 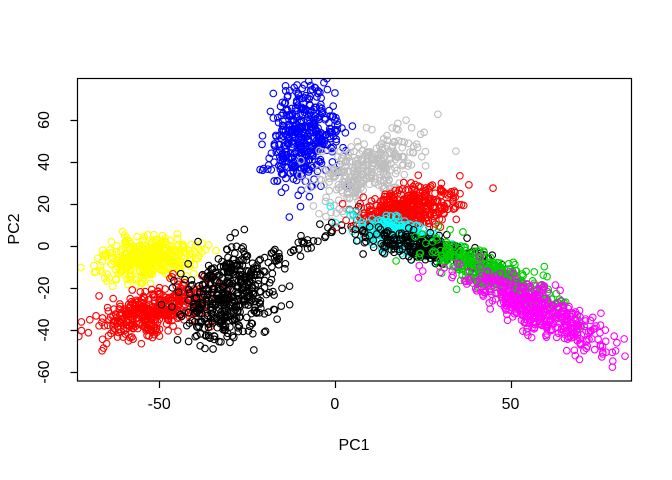 I want to click on y-tick-label: 20, so click(x=44, y=203).